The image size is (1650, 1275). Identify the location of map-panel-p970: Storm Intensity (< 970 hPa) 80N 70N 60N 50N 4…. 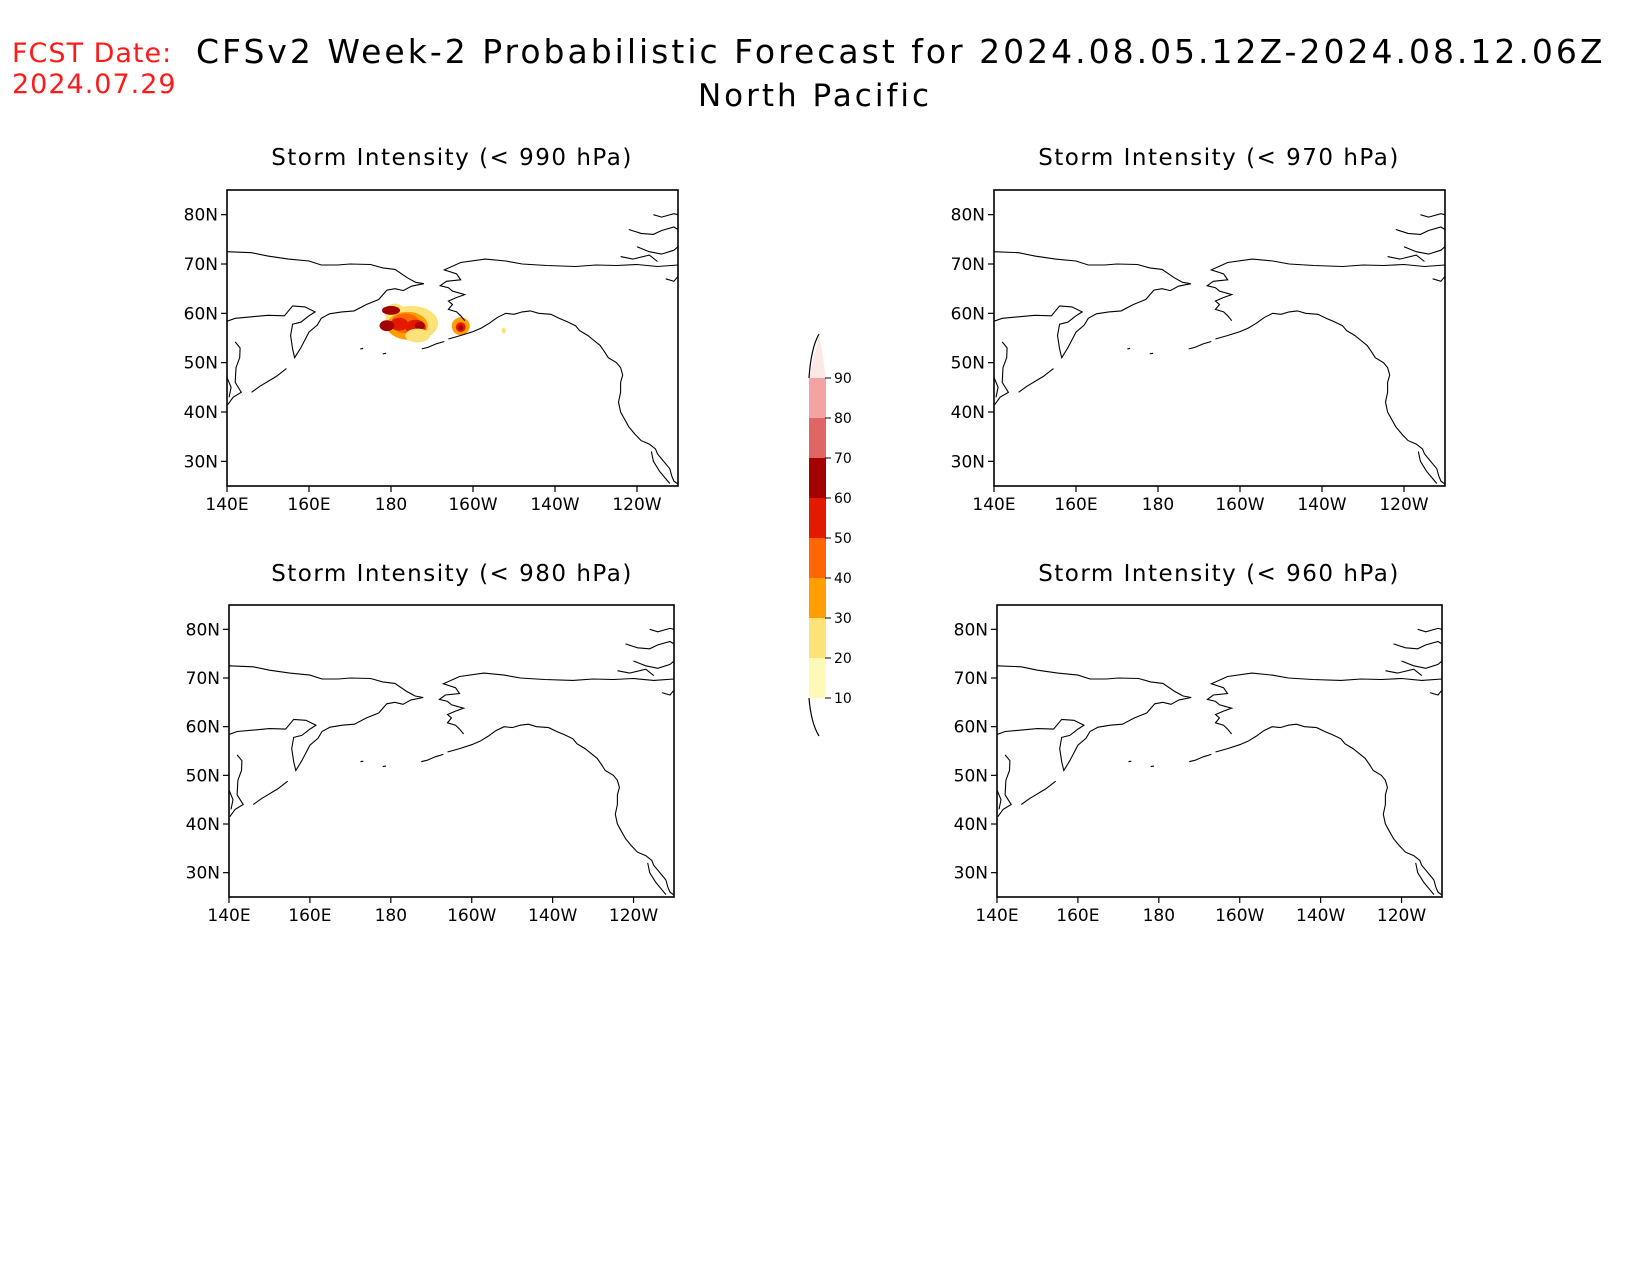
(1198, 330).